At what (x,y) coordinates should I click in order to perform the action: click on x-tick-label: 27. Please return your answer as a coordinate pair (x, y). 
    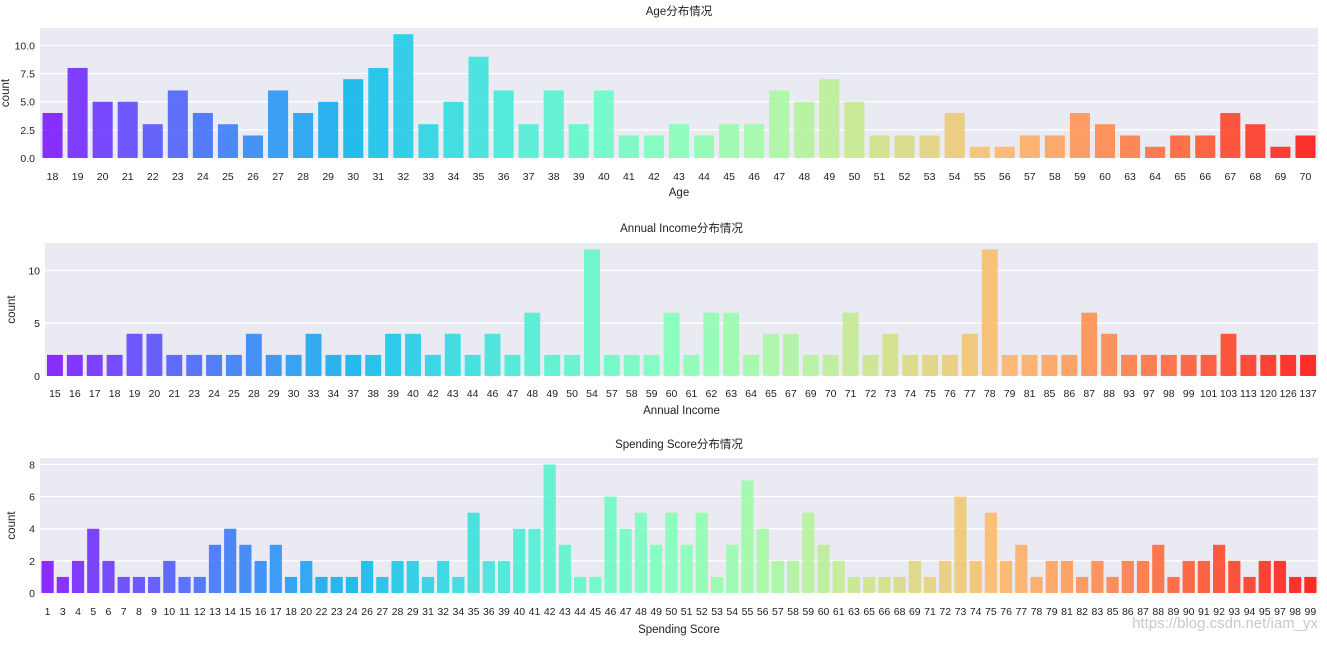
    Looking at the image, I should click on (382, 612).